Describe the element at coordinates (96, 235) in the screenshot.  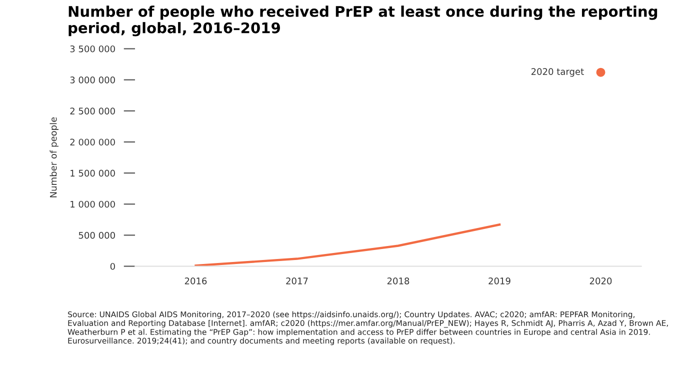
I see `y-tick-label: 500 000` at that location.